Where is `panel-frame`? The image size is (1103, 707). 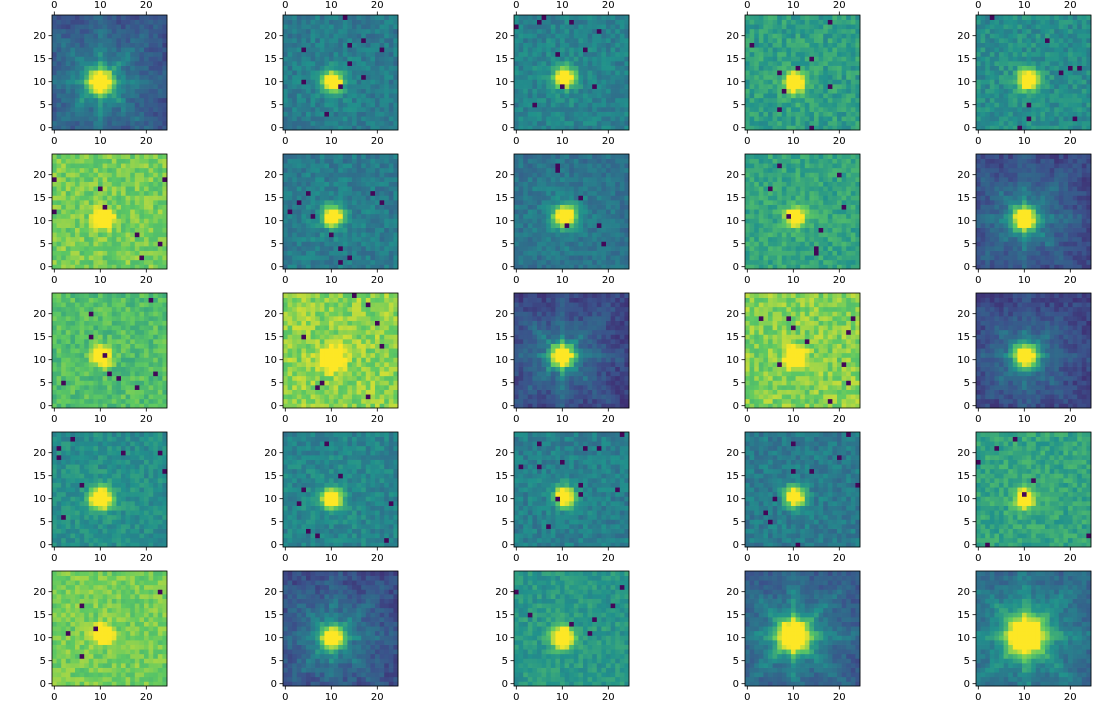
panel-frame is located at coordinates (571, 72).